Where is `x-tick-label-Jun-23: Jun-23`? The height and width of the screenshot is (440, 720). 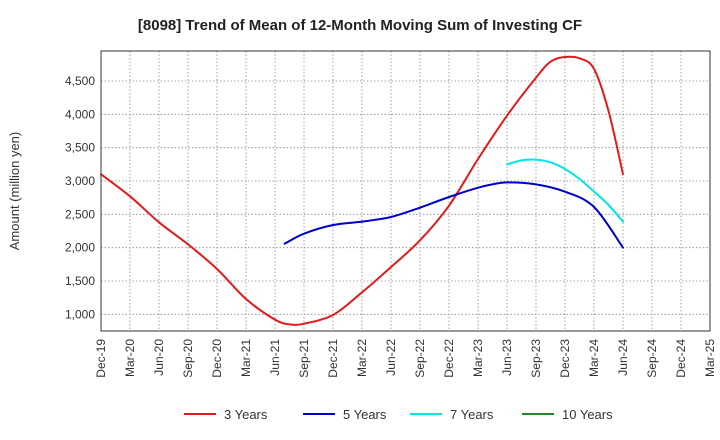 x-tick-label-Jun-23: Jun-23 is located at coordinates (507, 357).